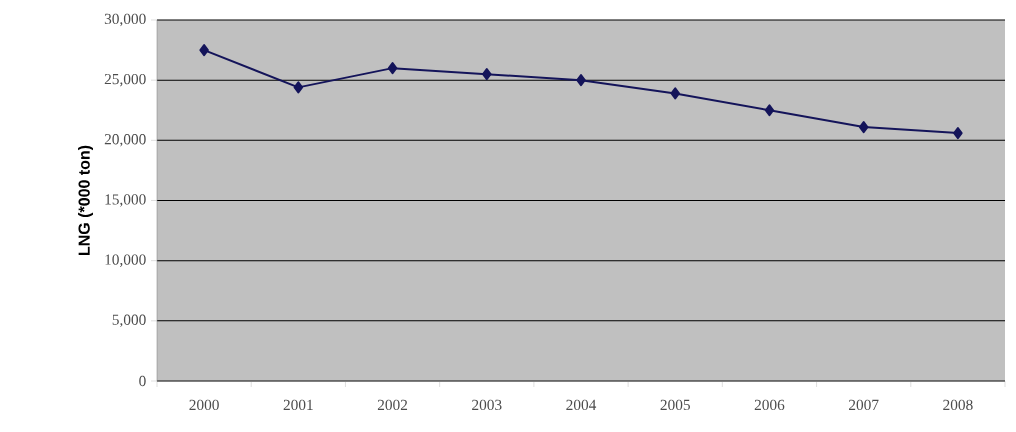  What do you see at coordinates (125, 260) in the screenshot?
I see `y-tick-label: 10,000` at bounding box center [125, 260].